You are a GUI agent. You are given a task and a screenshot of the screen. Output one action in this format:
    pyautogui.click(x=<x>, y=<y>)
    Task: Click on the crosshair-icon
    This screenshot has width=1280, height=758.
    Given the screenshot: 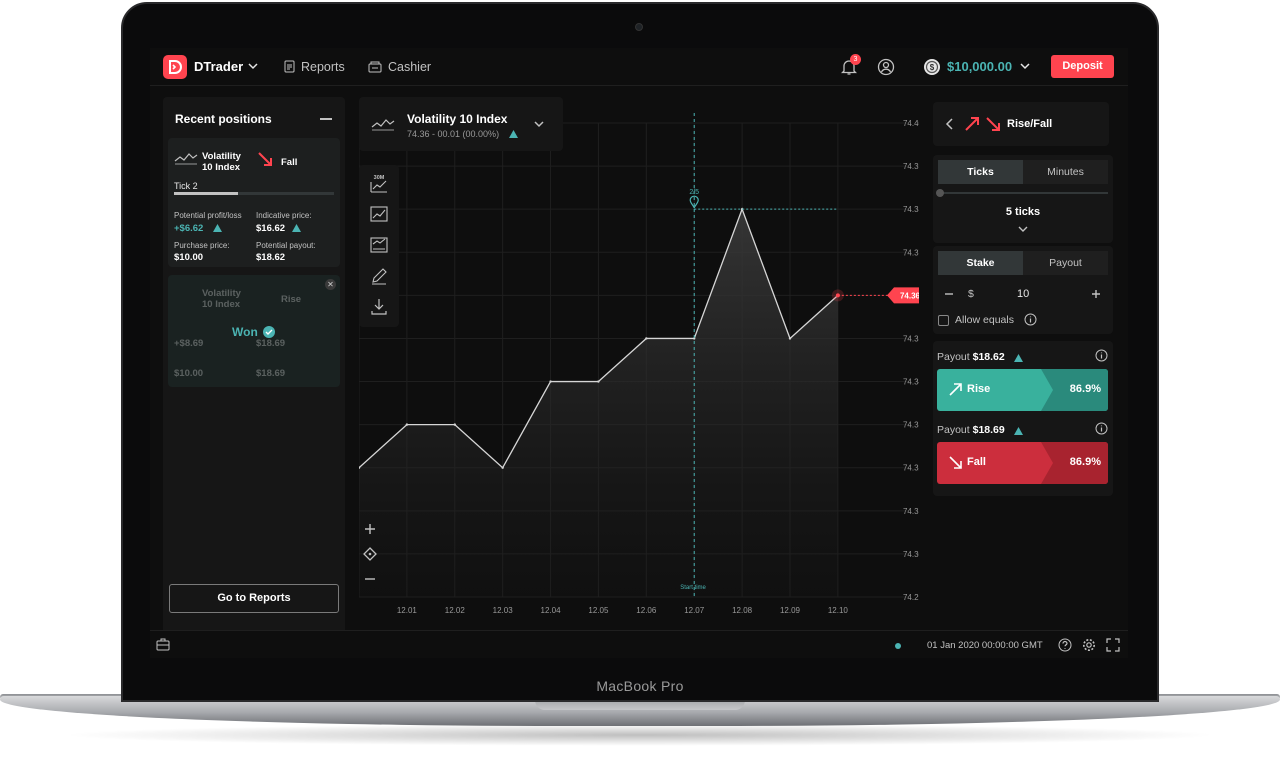 What is the action you would take?
    pyautogui.click(x=370, y=554)
    